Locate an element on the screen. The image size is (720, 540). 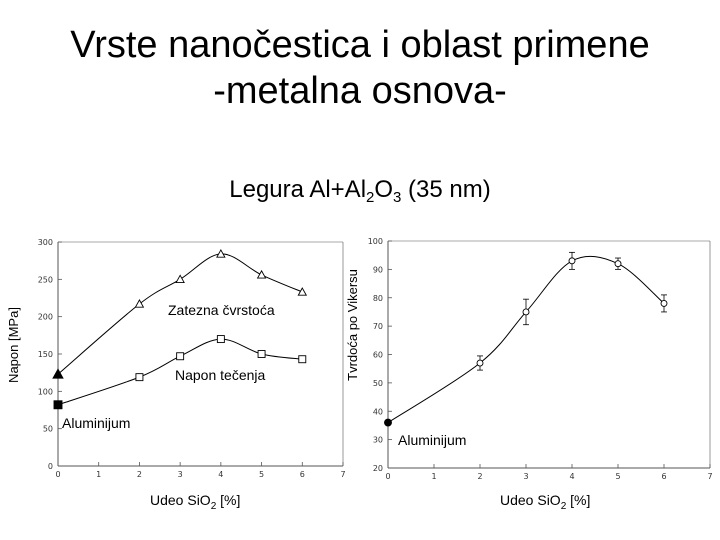
right-x-tick-label: 3 is located at coordinates (525, 476).